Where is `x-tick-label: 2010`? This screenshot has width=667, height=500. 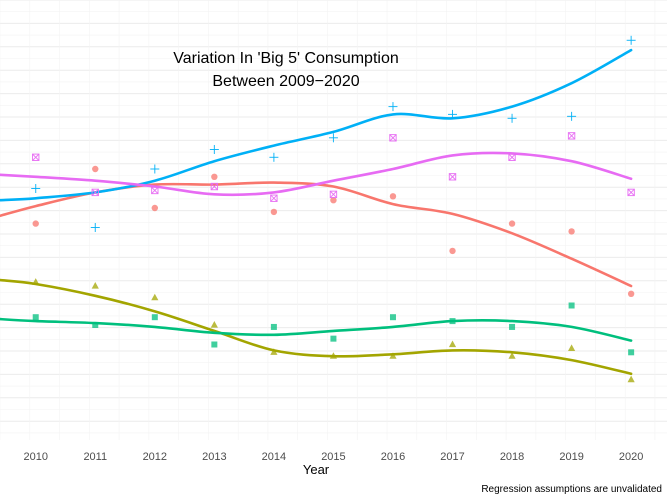
x-tick-label: 2010 is located at coordinates (35, 457).